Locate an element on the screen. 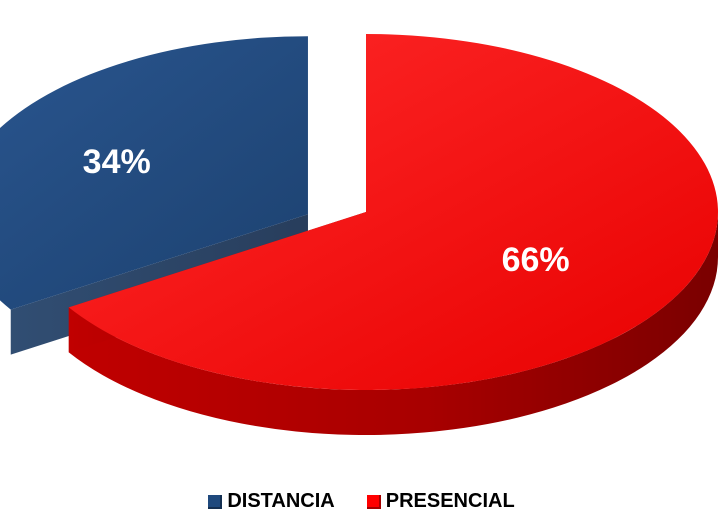 The image size is (723, 518). legend: DISTANCIA PRESENCIAL is located at coordinates (361, 501).